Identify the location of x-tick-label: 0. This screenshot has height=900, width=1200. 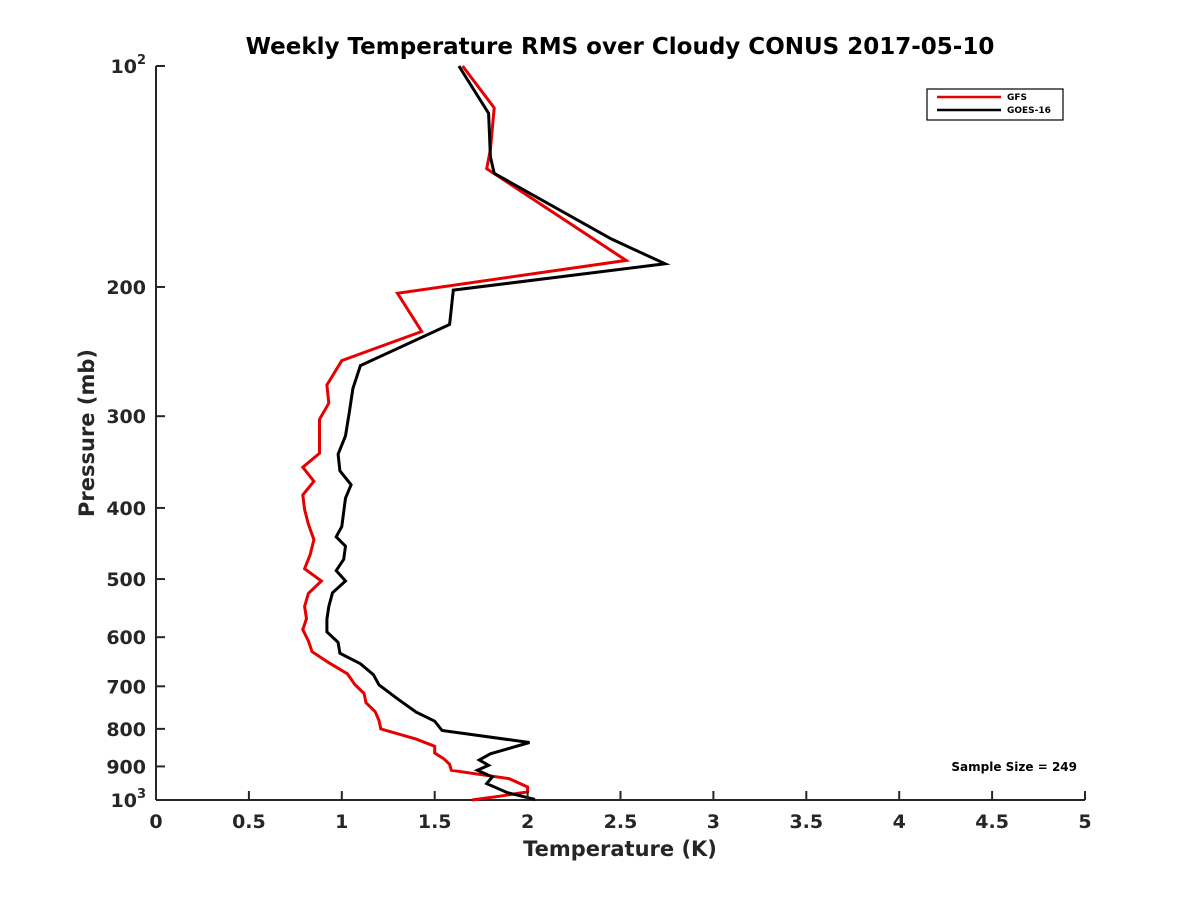
(155, 822).